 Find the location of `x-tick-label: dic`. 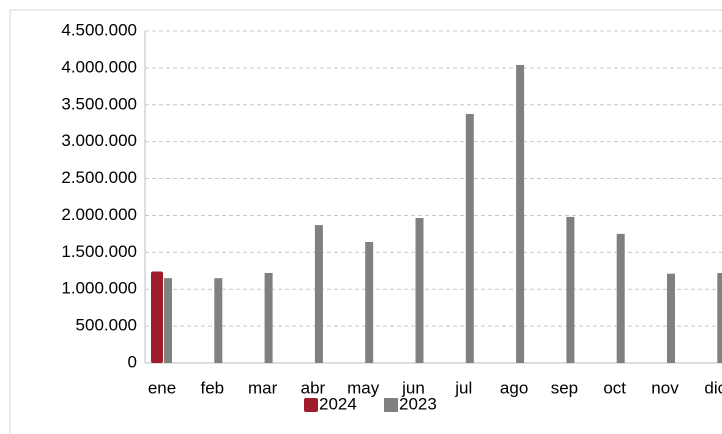

x-tick-label: dic is located at coordinates (713, 387).